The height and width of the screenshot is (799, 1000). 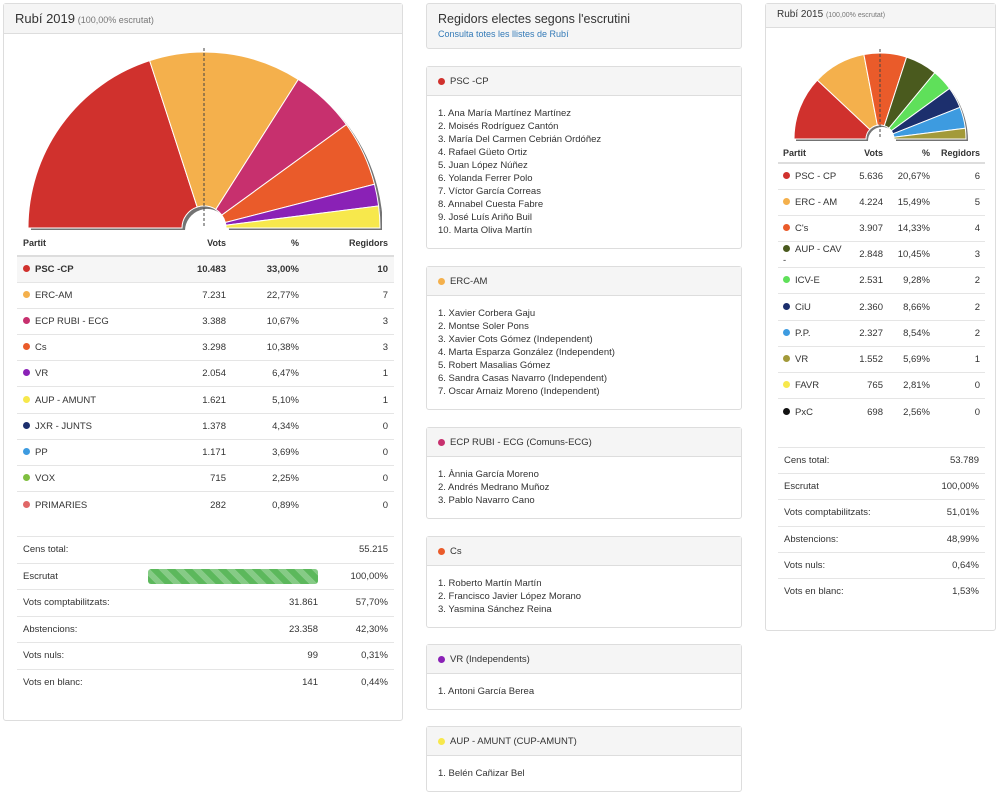 What do you see at coordinates (960, 307) in the screenshot?
I see `party-seats: 2` at bounding box center [960, 307].